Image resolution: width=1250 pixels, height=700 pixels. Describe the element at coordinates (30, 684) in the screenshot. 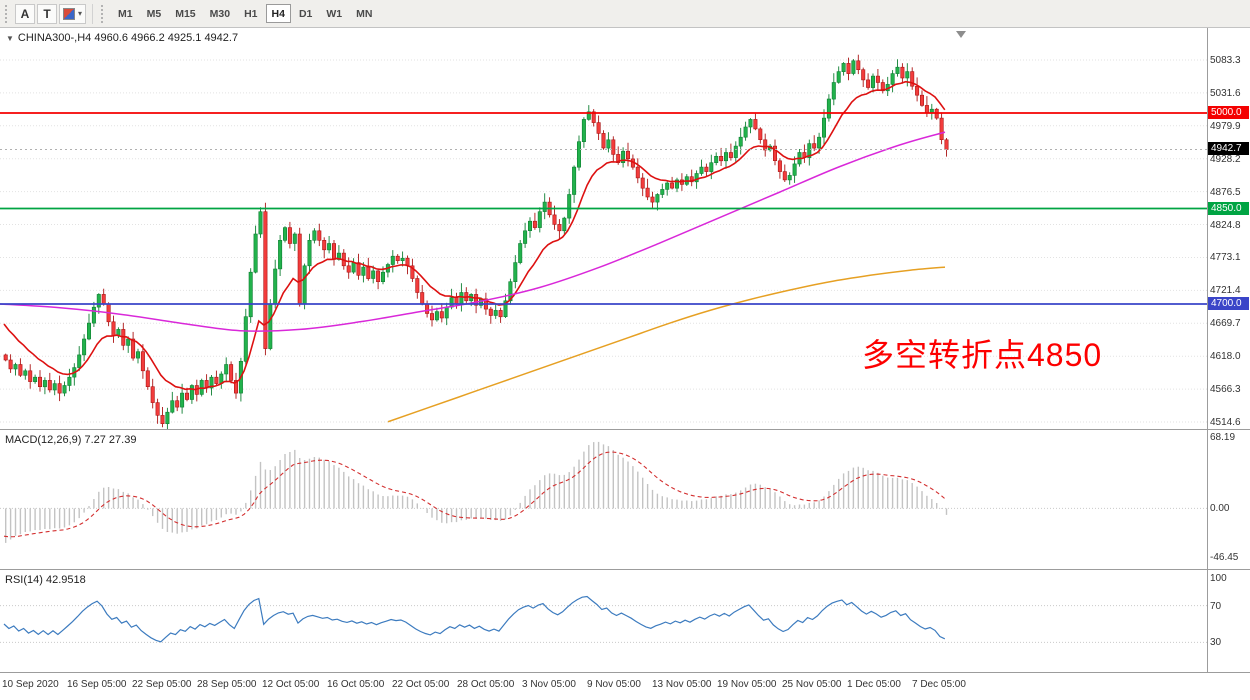

I see `x-axis-label: 10 Sep 2020` at that location.